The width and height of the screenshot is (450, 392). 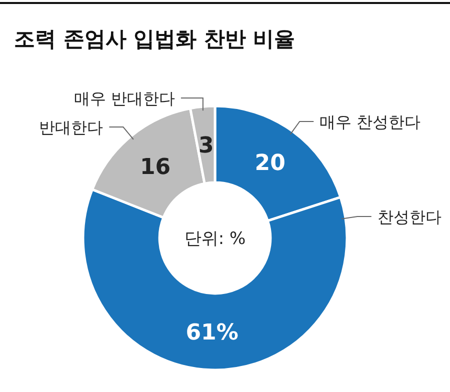 I want to click on slice-label: 매우 반대한다, so click(x=124, y=98).